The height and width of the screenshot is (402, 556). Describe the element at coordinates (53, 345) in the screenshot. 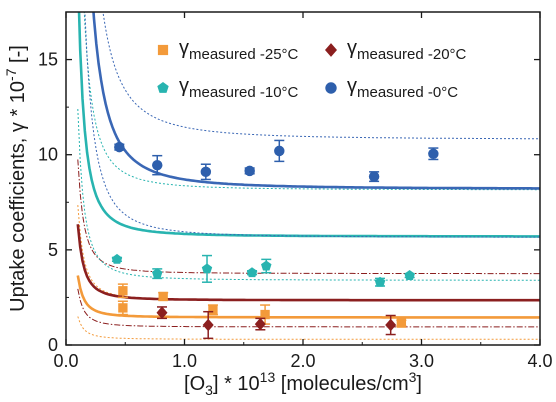

I see `y-tick-label: 0` at that location.